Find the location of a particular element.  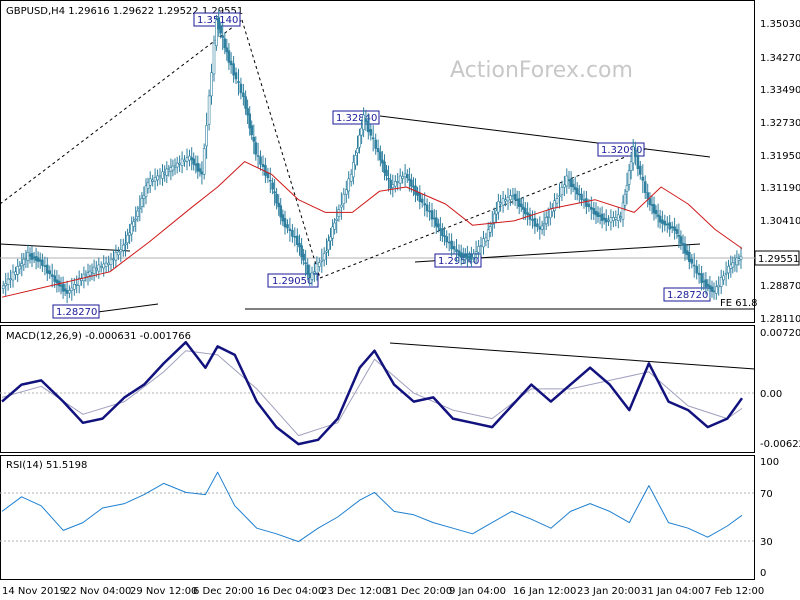

time-tick: 22 Nov 04:00 is located at coordinates (97, 591).